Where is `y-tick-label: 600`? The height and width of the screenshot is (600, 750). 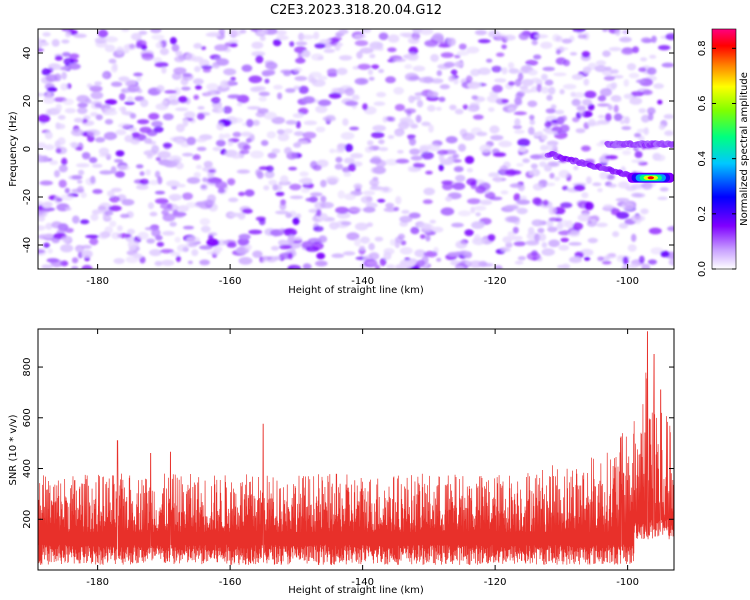
y-tick-label: 600 is located at coordinates (27, 417).